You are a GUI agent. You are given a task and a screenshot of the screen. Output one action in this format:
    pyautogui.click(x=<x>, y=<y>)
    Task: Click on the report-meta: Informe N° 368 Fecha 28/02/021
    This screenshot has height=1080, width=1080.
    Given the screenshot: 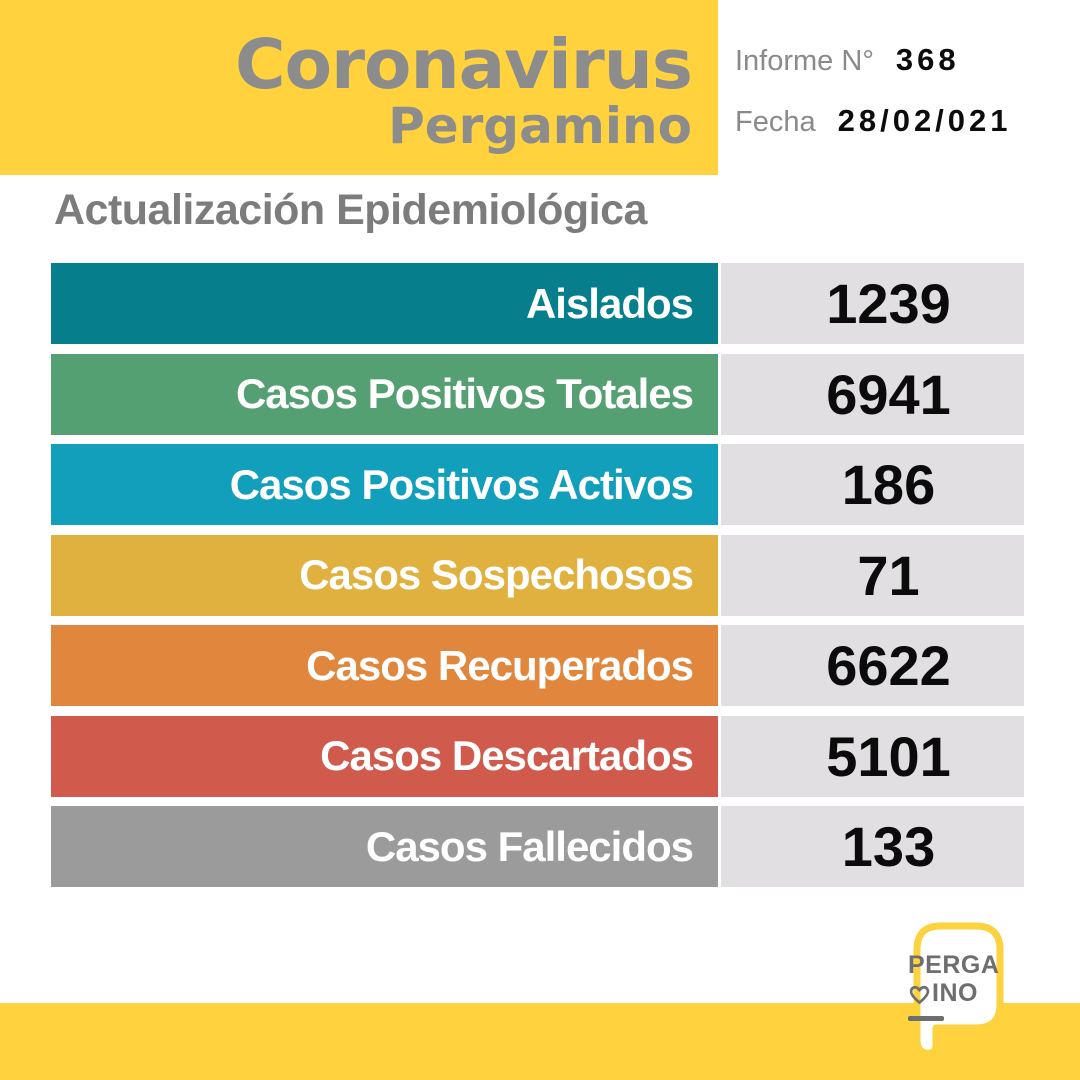 What is the action you would take?
    pyautogui.click(x=873, y=90)
    